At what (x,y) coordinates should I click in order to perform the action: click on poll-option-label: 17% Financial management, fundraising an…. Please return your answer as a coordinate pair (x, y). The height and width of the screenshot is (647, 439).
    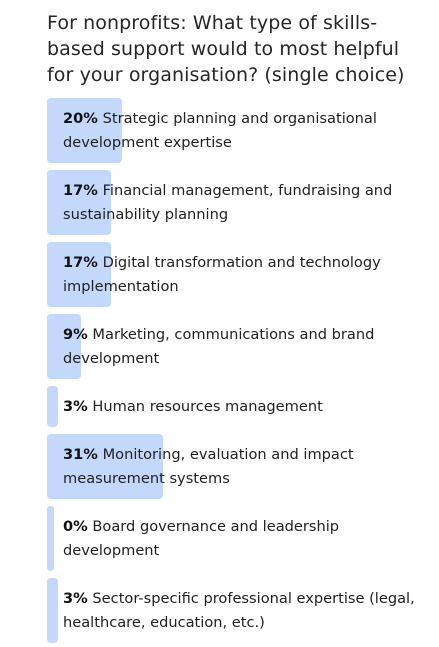
    Looking at the image, I should click on (237, 198).